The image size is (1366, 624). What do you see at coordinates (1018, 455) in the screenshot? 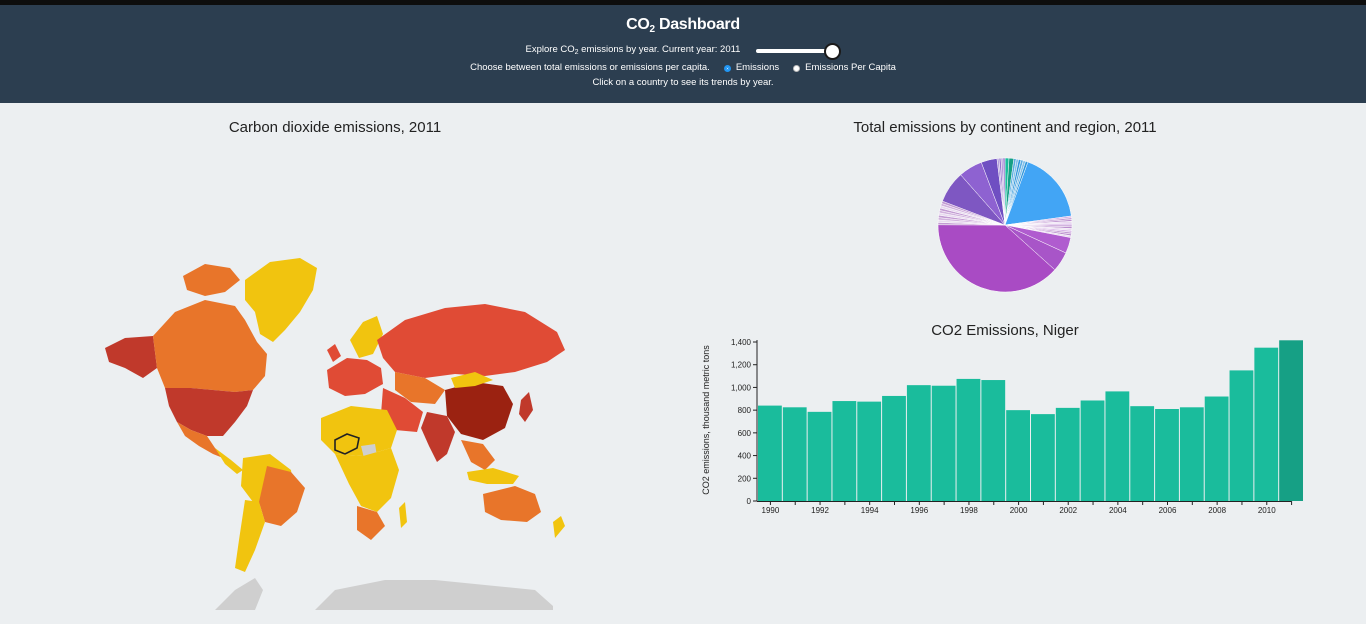
I see `bar-2000` at bounding box center [1018, 455].